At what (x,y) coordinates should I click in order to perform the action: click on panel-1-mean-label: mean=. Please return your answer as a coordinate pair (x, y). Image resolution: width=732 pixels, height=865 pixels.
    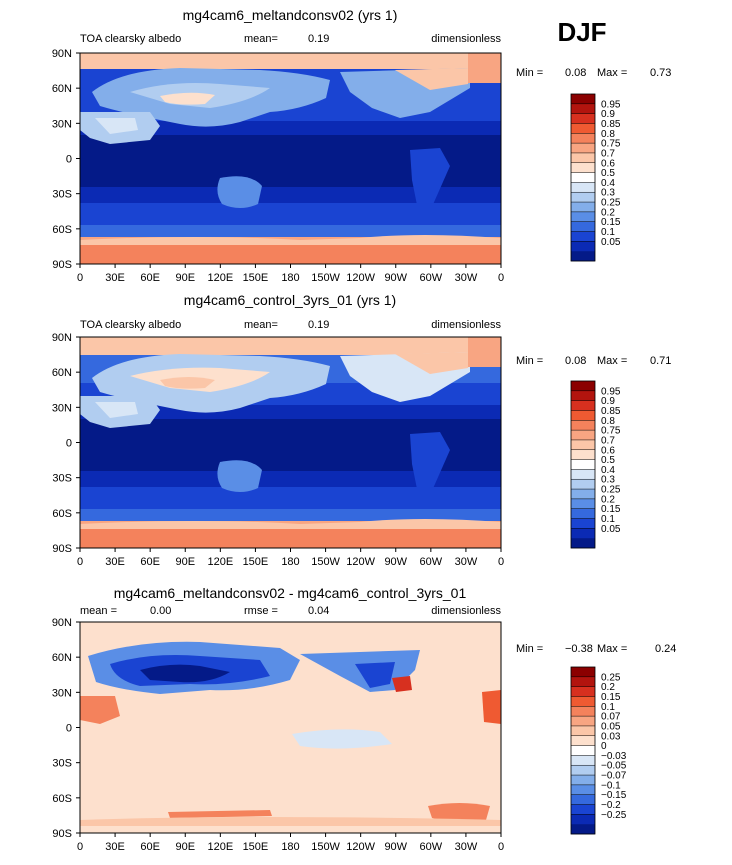
    Looking at the image, I should click on (261, 39).